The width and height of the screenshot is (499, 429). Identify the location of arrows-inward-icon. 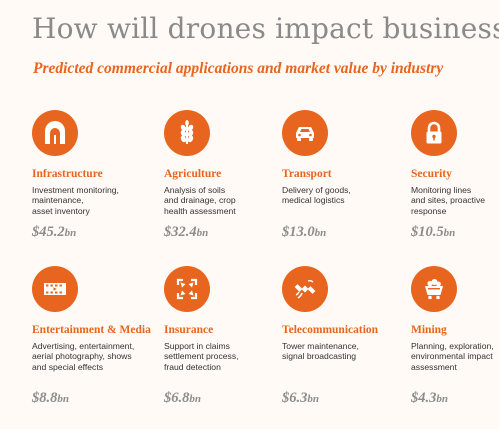
(187, 289).